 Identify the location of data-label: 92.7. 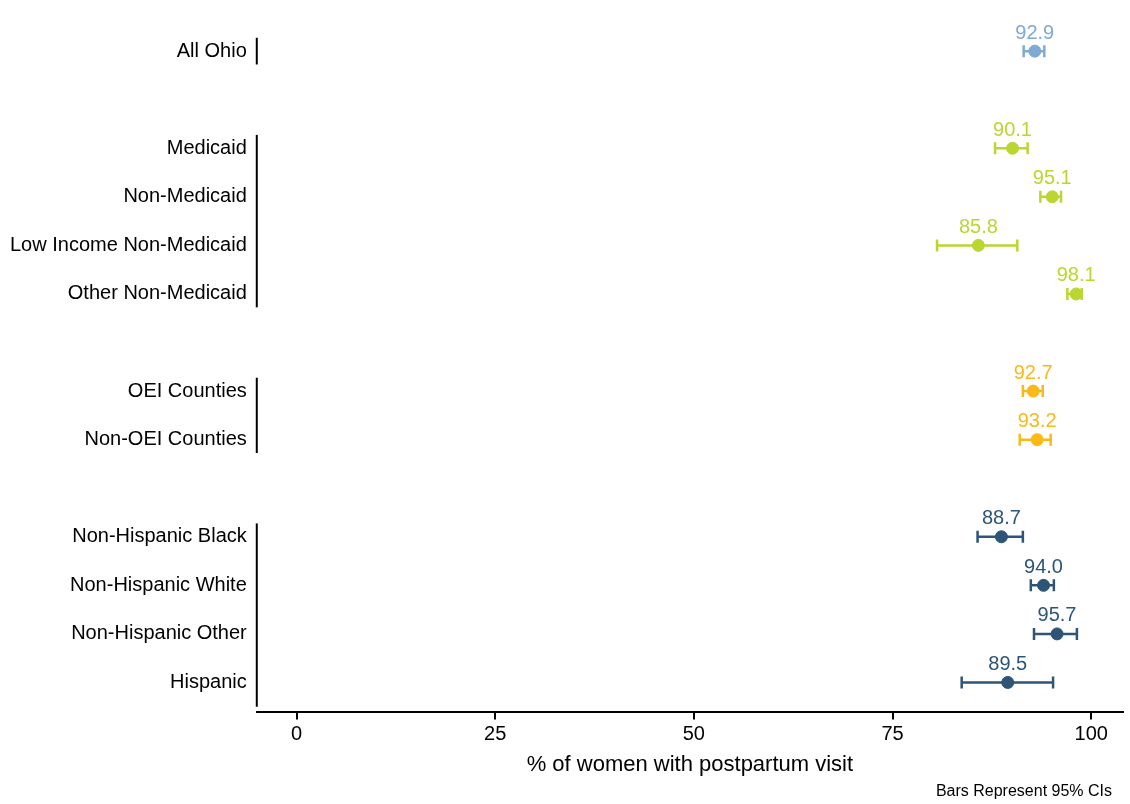
(1033, 371).